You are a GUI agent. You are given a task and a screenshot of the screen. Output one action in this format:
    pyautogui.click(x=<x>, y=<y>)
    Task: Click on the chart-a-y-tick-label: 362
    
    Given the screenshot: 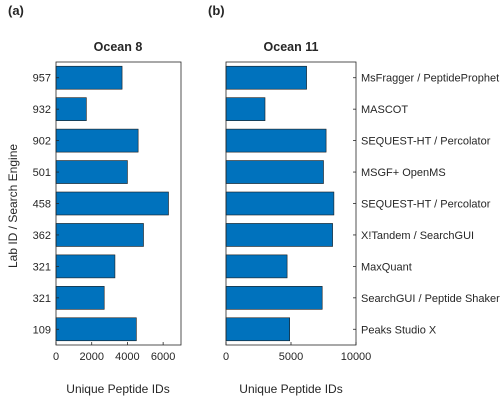 What is the action you would take?
    pyautogui.click(x=42, y=236)
    